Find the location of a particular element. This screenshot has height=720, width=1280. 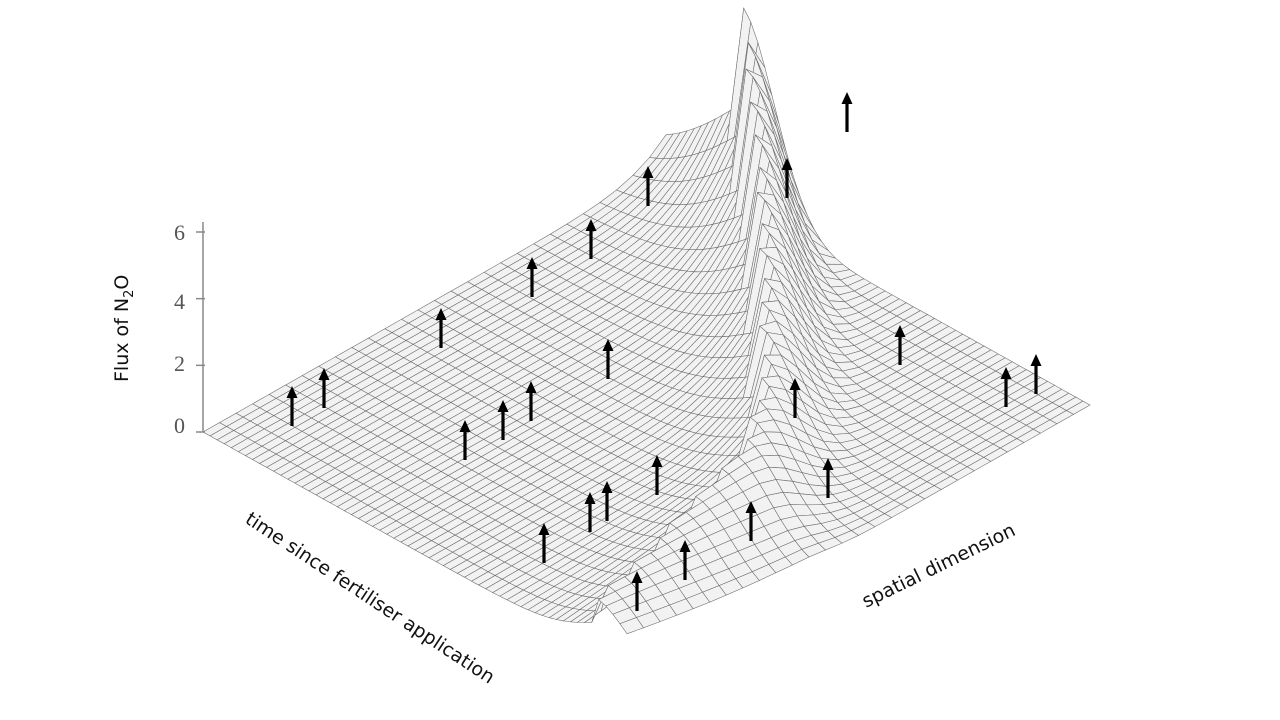

z-tick-label: 4 is located at coordinates (179, 301).